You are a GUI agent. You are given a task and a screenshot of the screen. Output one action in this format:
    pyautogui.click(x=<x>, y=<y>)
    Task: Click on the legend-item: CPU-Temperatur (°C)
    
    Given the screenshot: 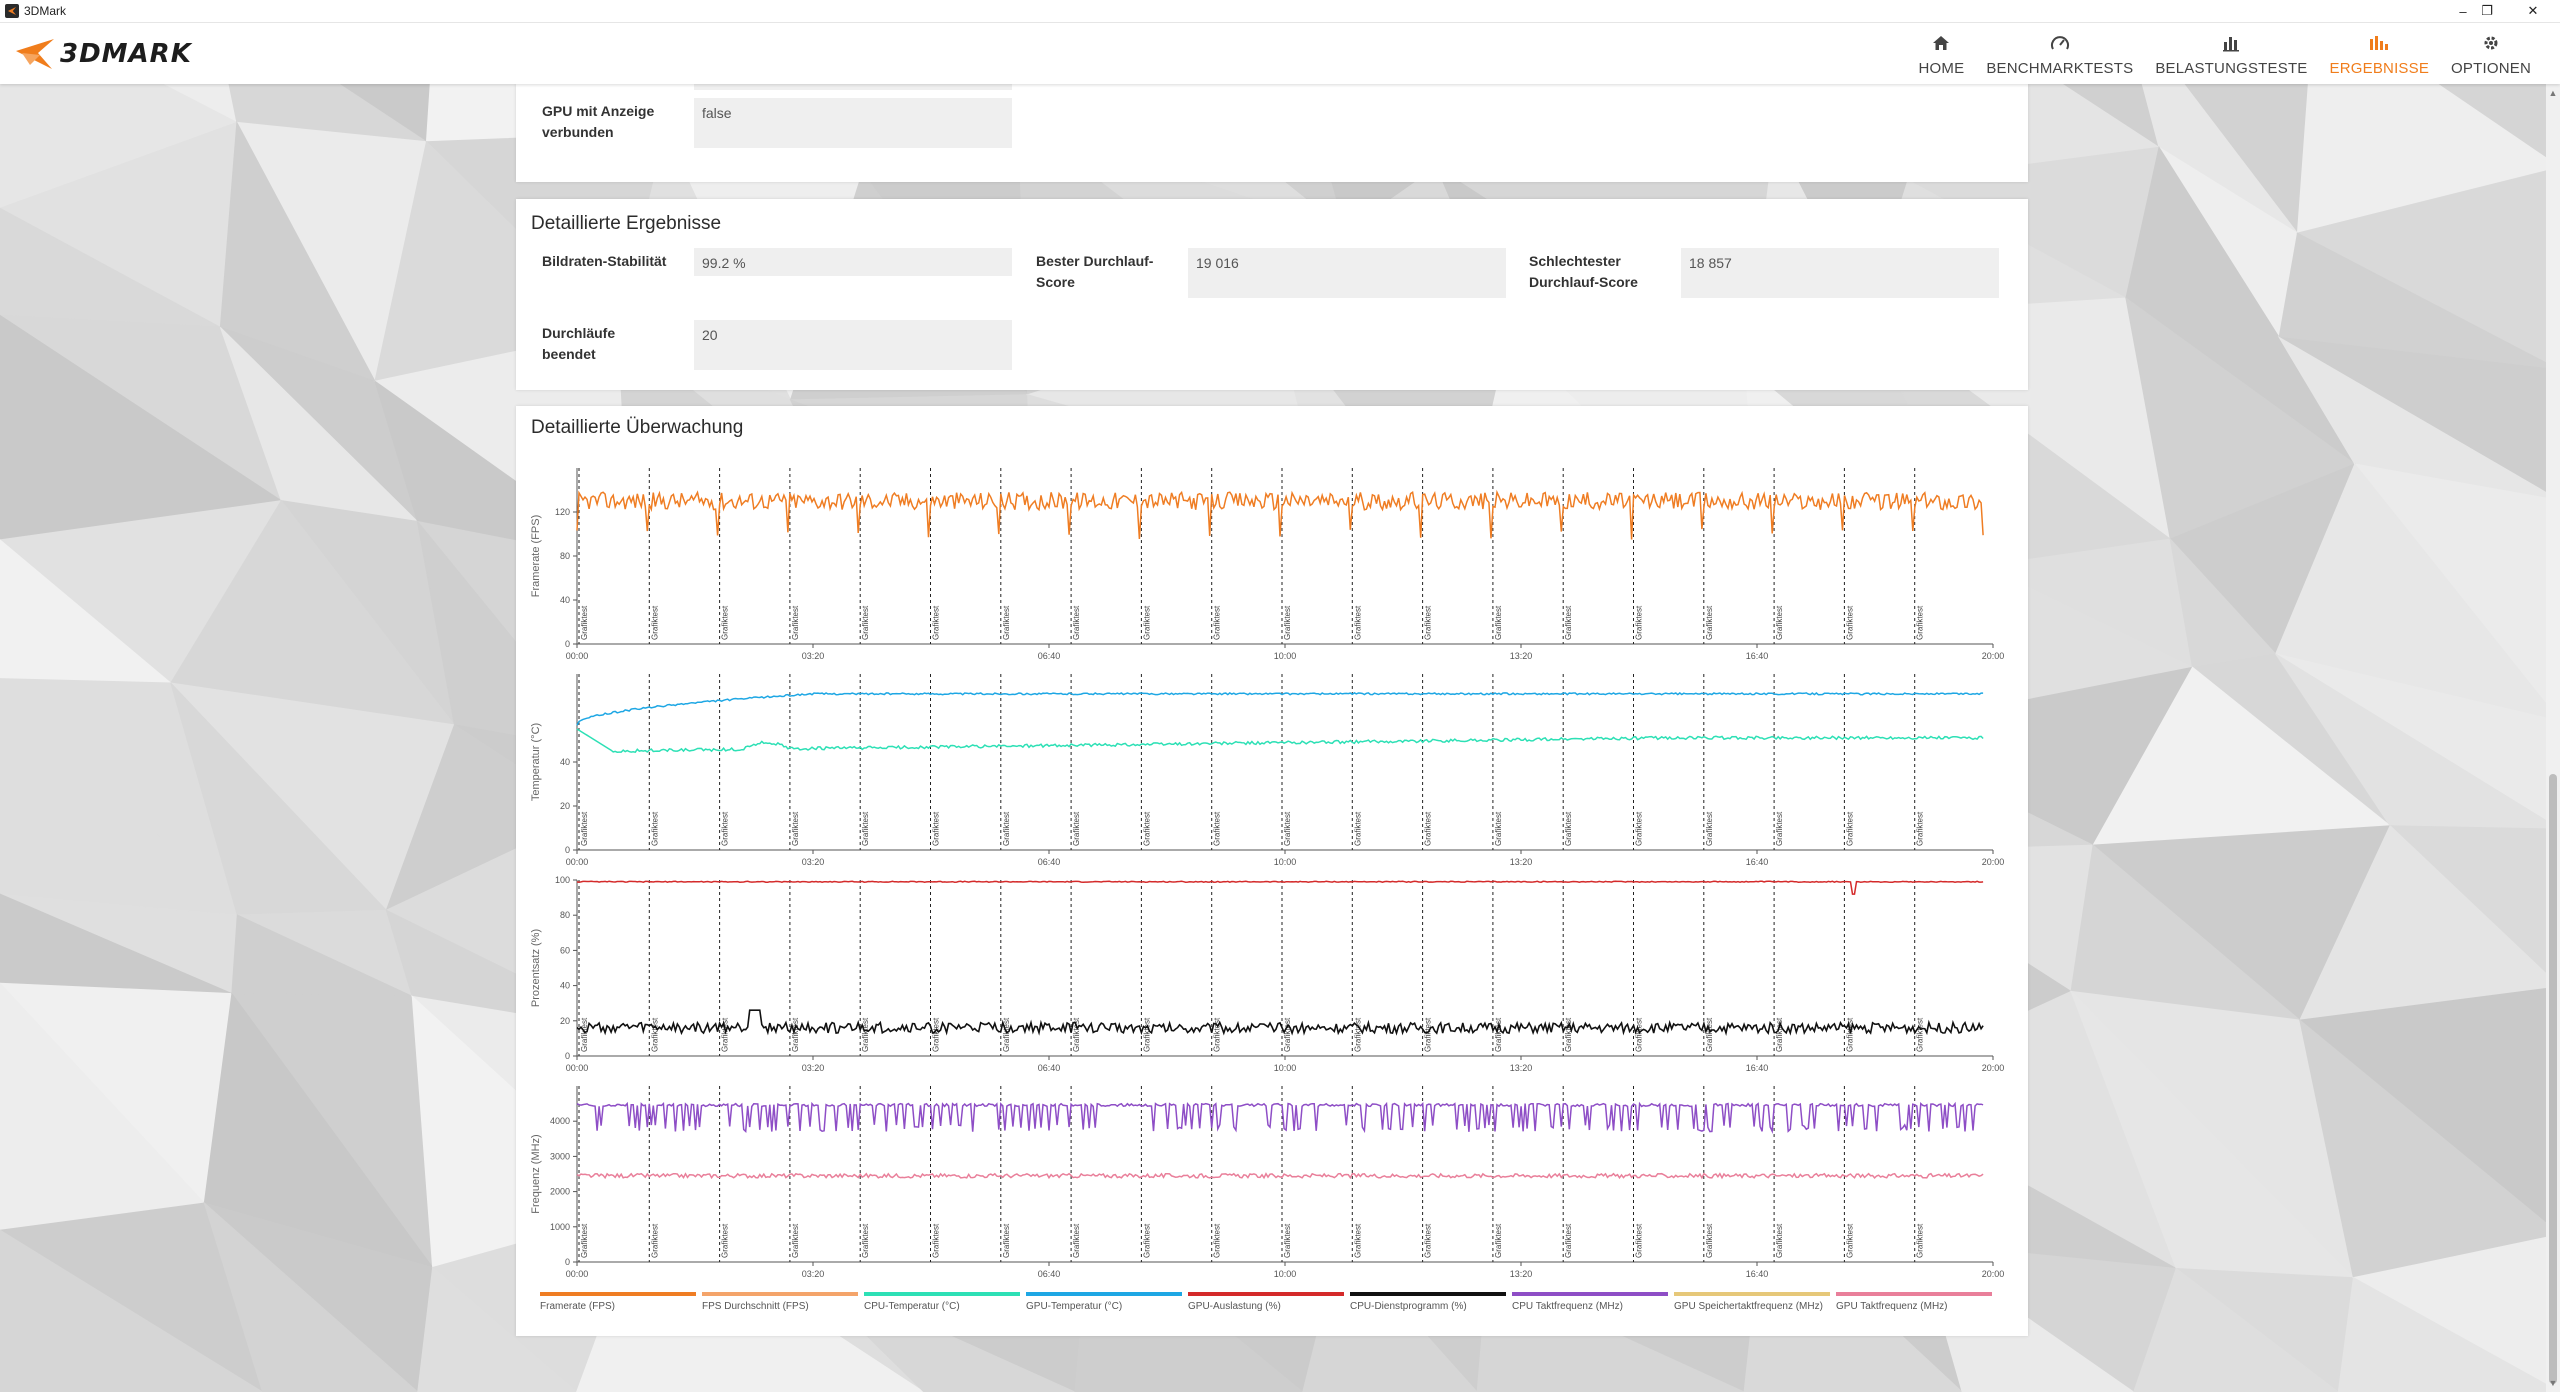 What is the action you would take?
    pyautogui.click(x=943, y=1302)
    